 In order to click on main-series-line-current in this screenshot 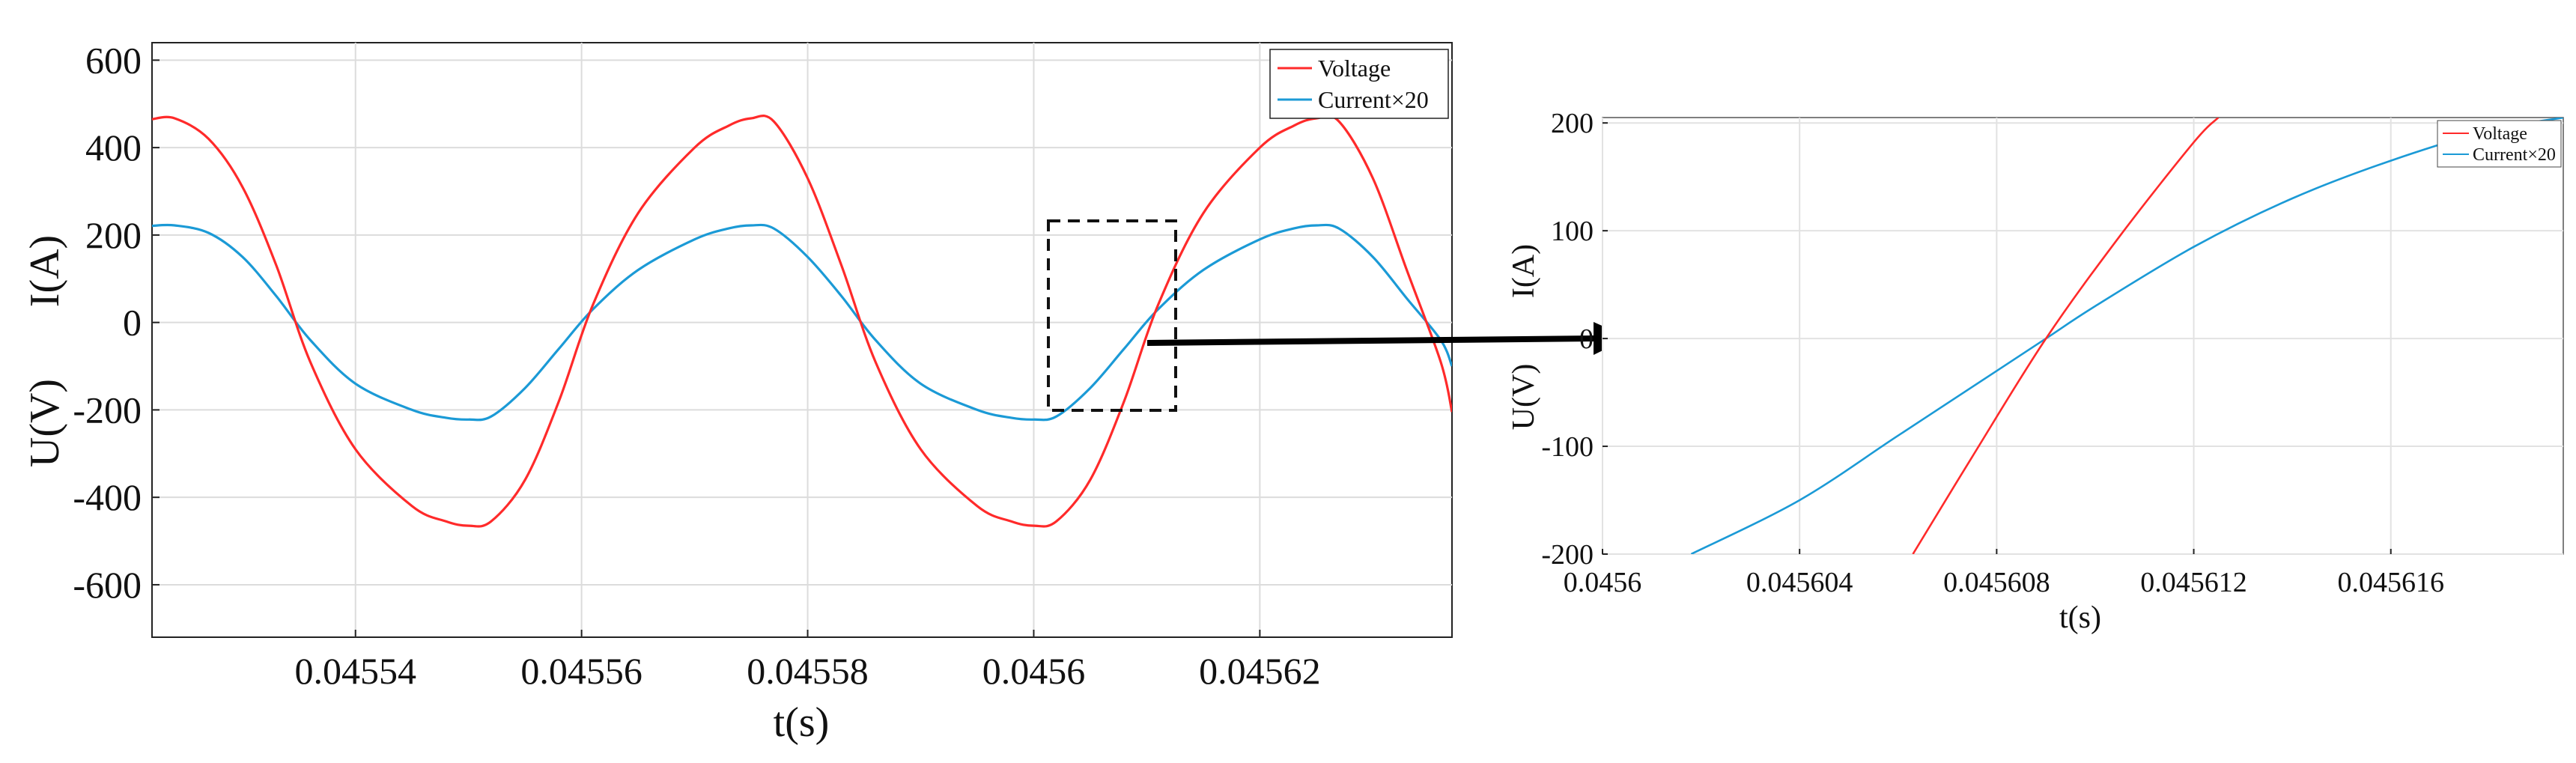, I will do `click(802, 322)`.